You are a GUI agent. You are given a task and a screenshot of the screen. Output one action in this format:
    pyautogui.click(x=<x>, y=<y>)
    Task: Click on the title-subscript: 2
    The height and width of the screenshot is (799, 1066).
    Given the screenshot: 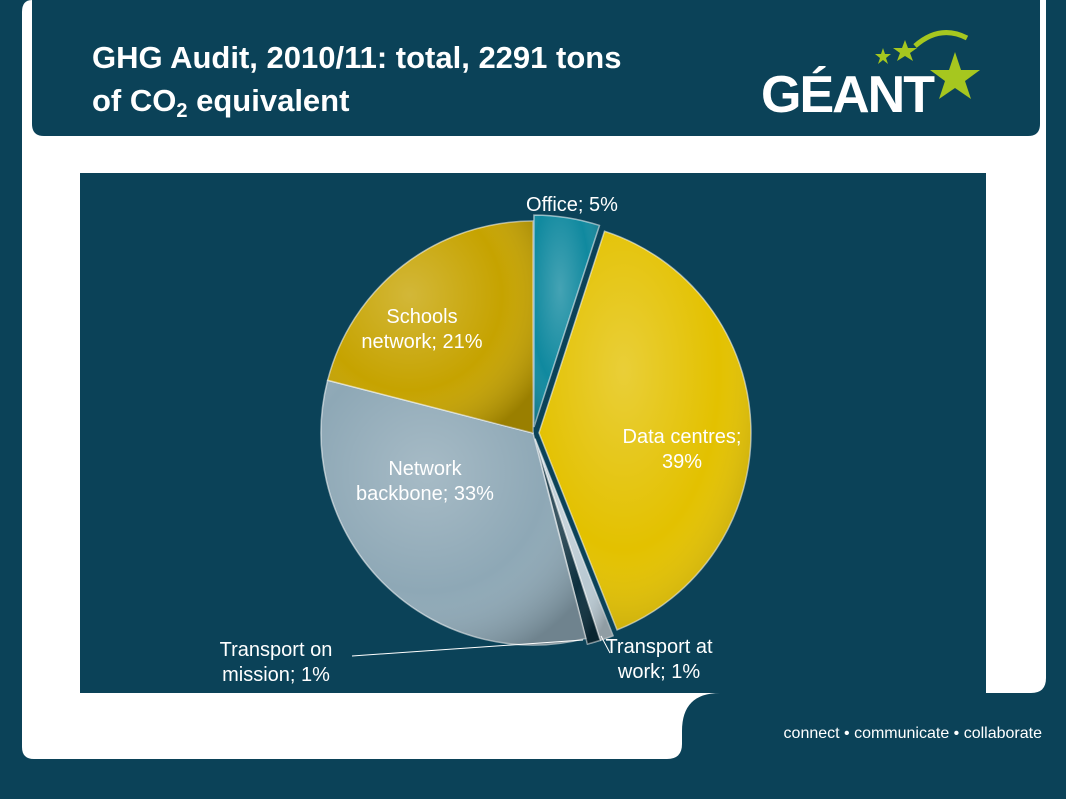 What is the action you would take?
    pyautogui.click(x=182, y=111)
    